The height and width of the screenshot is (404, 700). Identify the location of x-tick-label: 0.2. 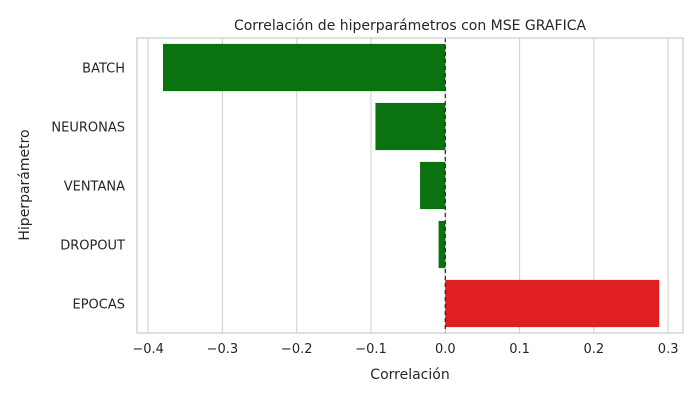
(594, 349).